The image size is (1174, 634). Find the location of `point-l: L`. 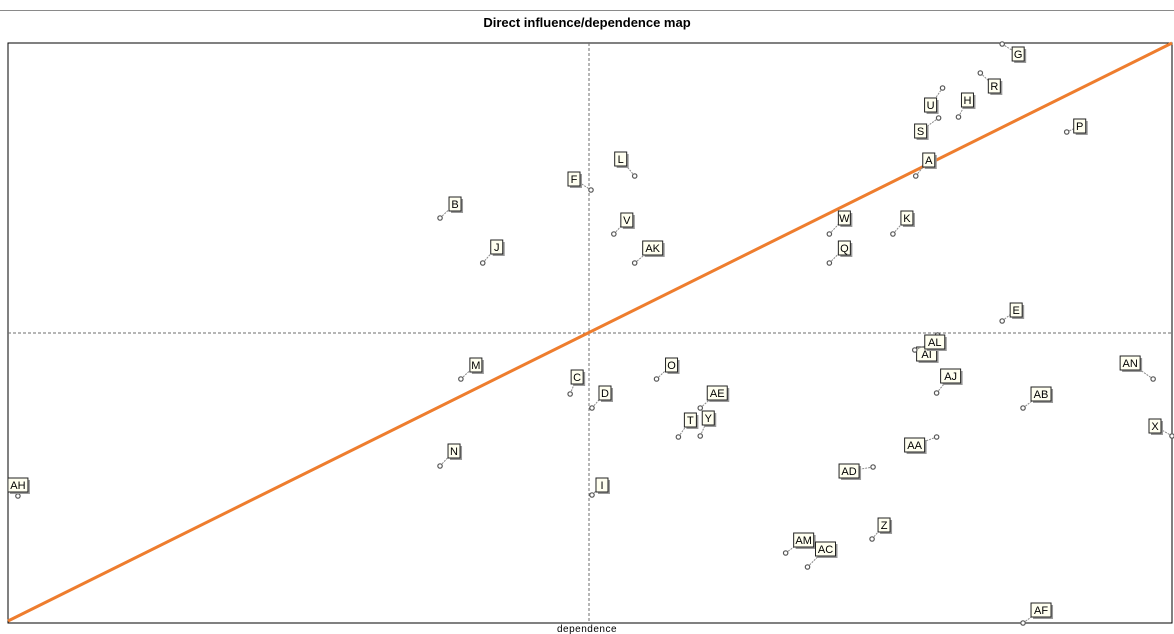

point-l: L is located at coordinates (626, 165).